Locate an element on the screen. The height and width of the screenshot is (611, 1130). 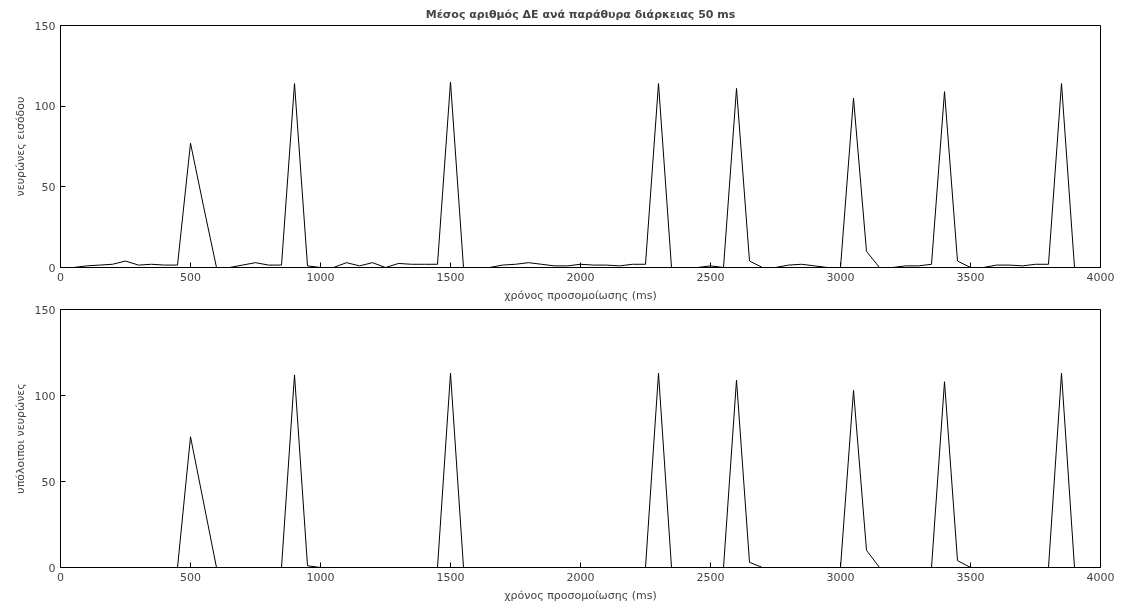
y-axis-title: υπόλοιποι νευρώνες is located at coordinates (20, 438).